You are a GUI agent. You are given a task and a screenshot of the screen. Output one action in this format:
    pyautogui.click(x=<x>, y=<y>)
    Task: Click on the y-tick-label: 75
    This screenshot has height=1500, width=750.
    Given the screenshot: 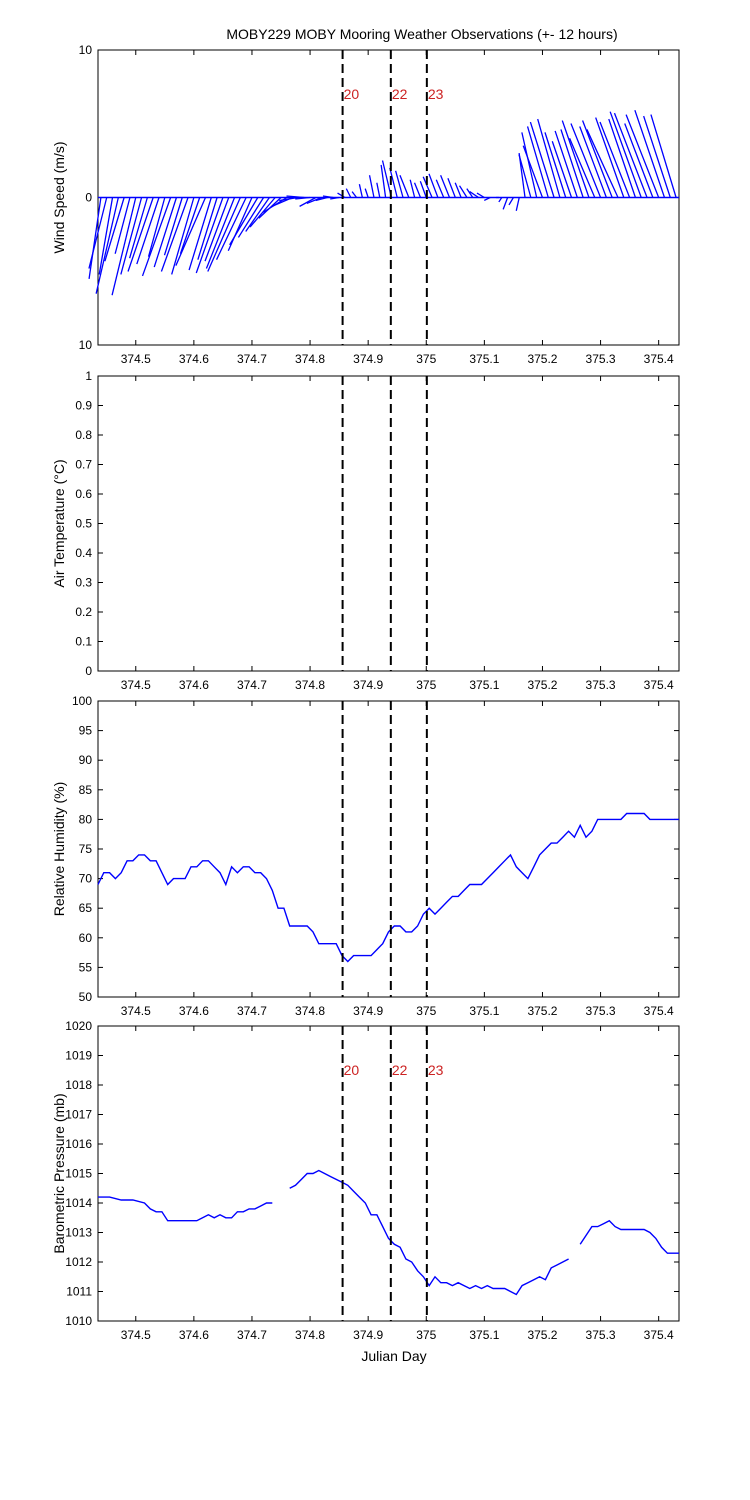 What is the action you would take?
    pyautogui.click(x=86, y=849)
    